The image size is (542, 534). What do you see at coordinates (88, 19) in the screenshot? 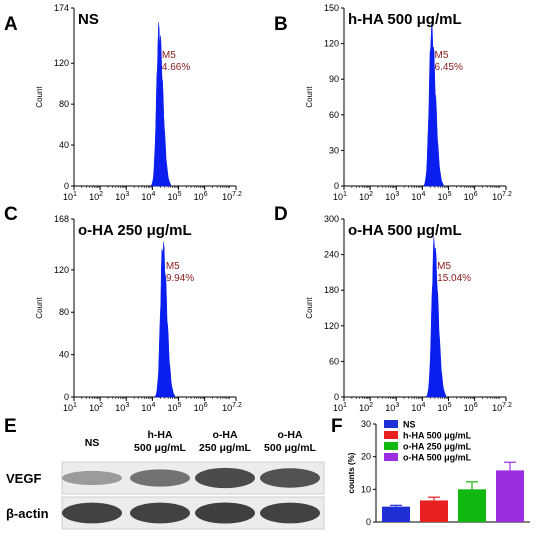
I see `condition-label: NS` at bounding box center [88, 19].